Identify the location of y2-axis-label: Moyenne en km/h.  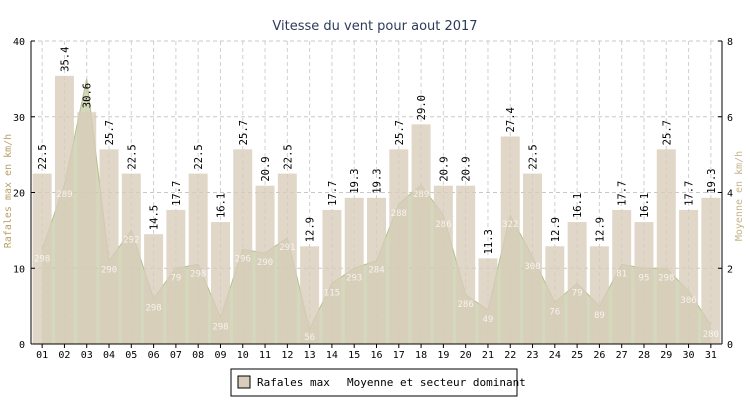
(739, 196).